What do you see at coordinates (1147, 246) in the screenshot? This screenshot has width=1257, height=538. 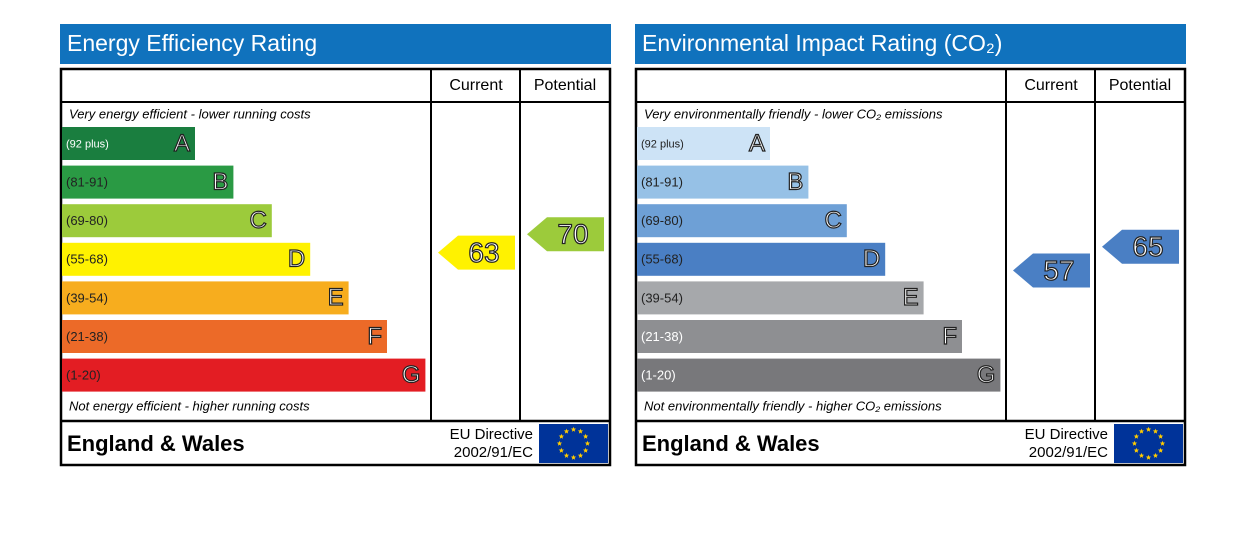 I see `rating-value: 65` at bounding box center [1147, 246].